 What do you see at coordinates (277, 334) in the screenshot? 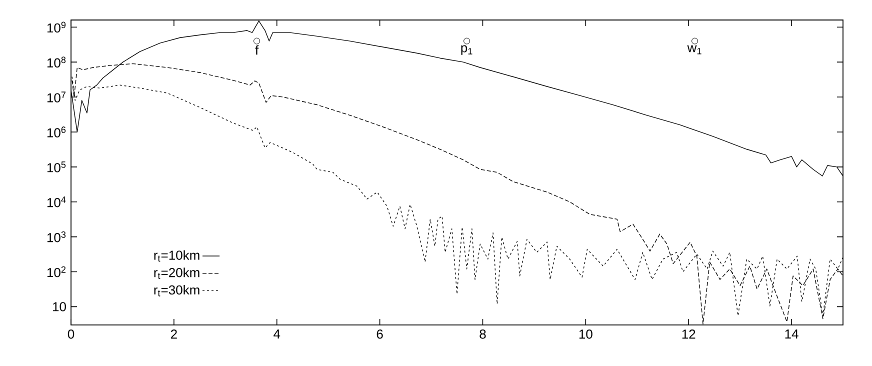
I see `x-tick-label: 4` at bounding box center [277, 334].